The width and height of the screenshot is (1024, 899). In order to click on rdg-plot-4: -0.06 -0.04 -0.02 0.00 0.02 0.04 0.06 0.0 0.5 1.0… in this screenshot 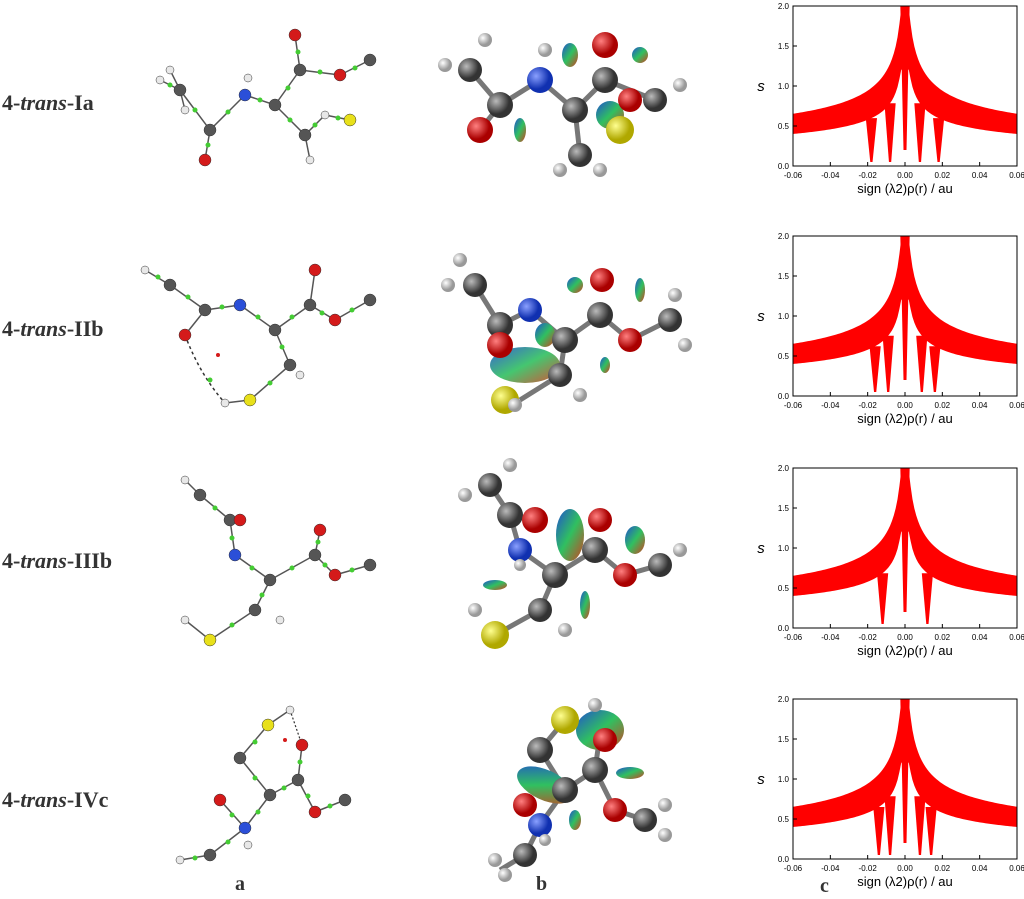, I will do `click(890, 792)`.